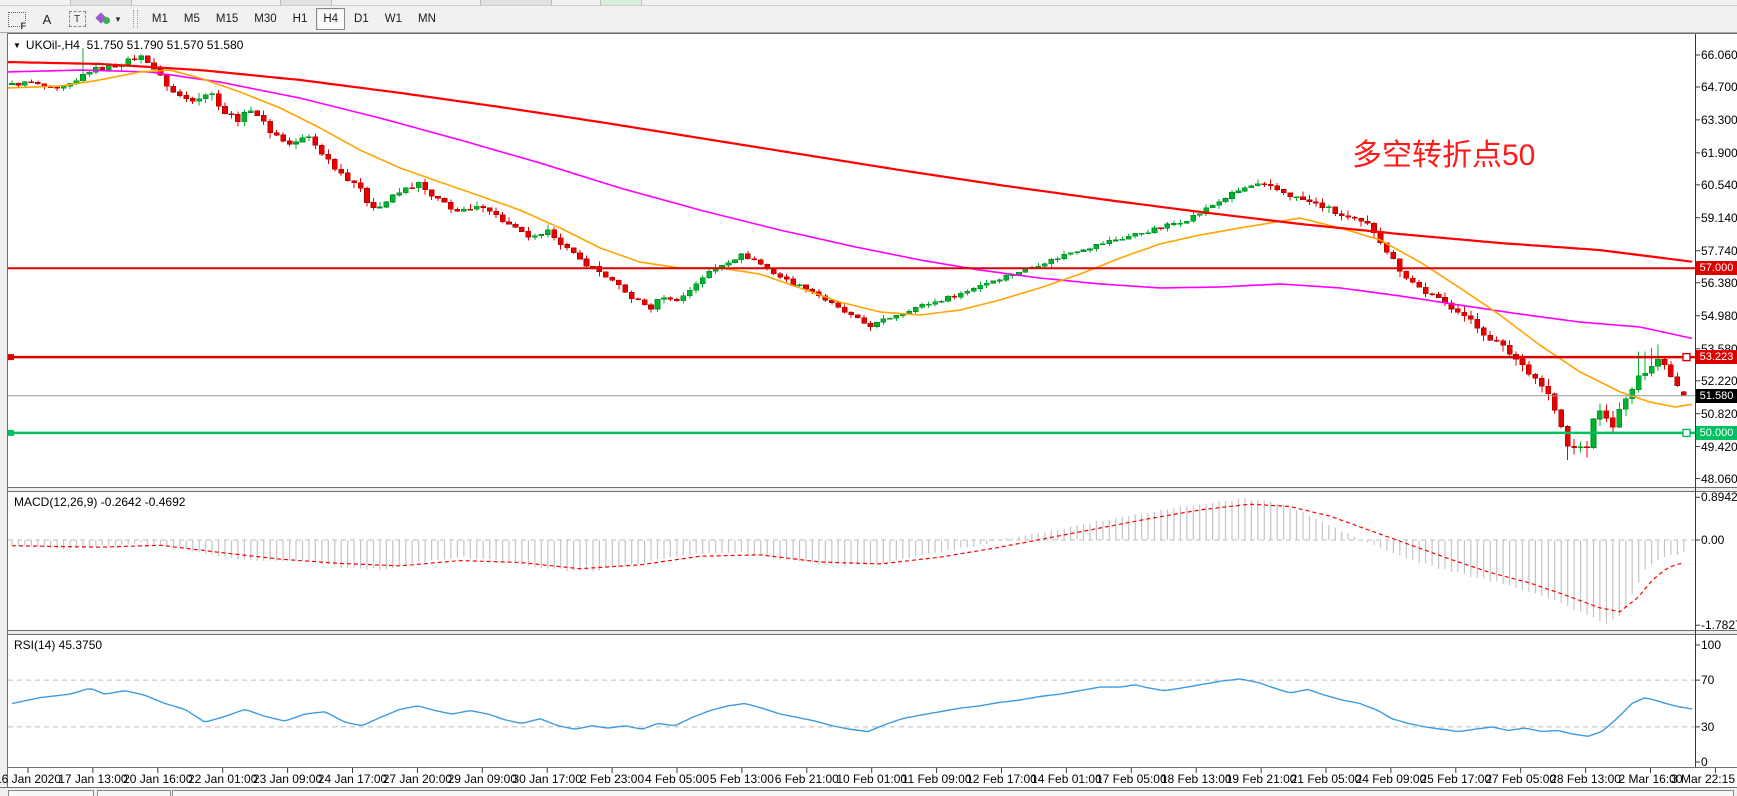 This screenshot has width=1737, height=796. Describe the element at coordinates (1650, 779) in the screenshot. I see `time-tick-label: 2 Mar 16:00` at that location.